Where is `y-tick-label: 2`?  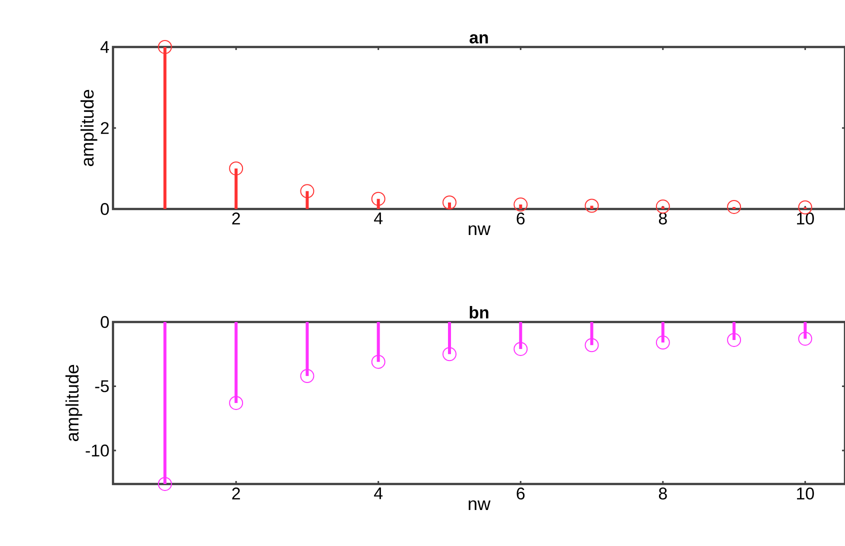 y-tick-label: 2 is located at coordinates (104, 128).